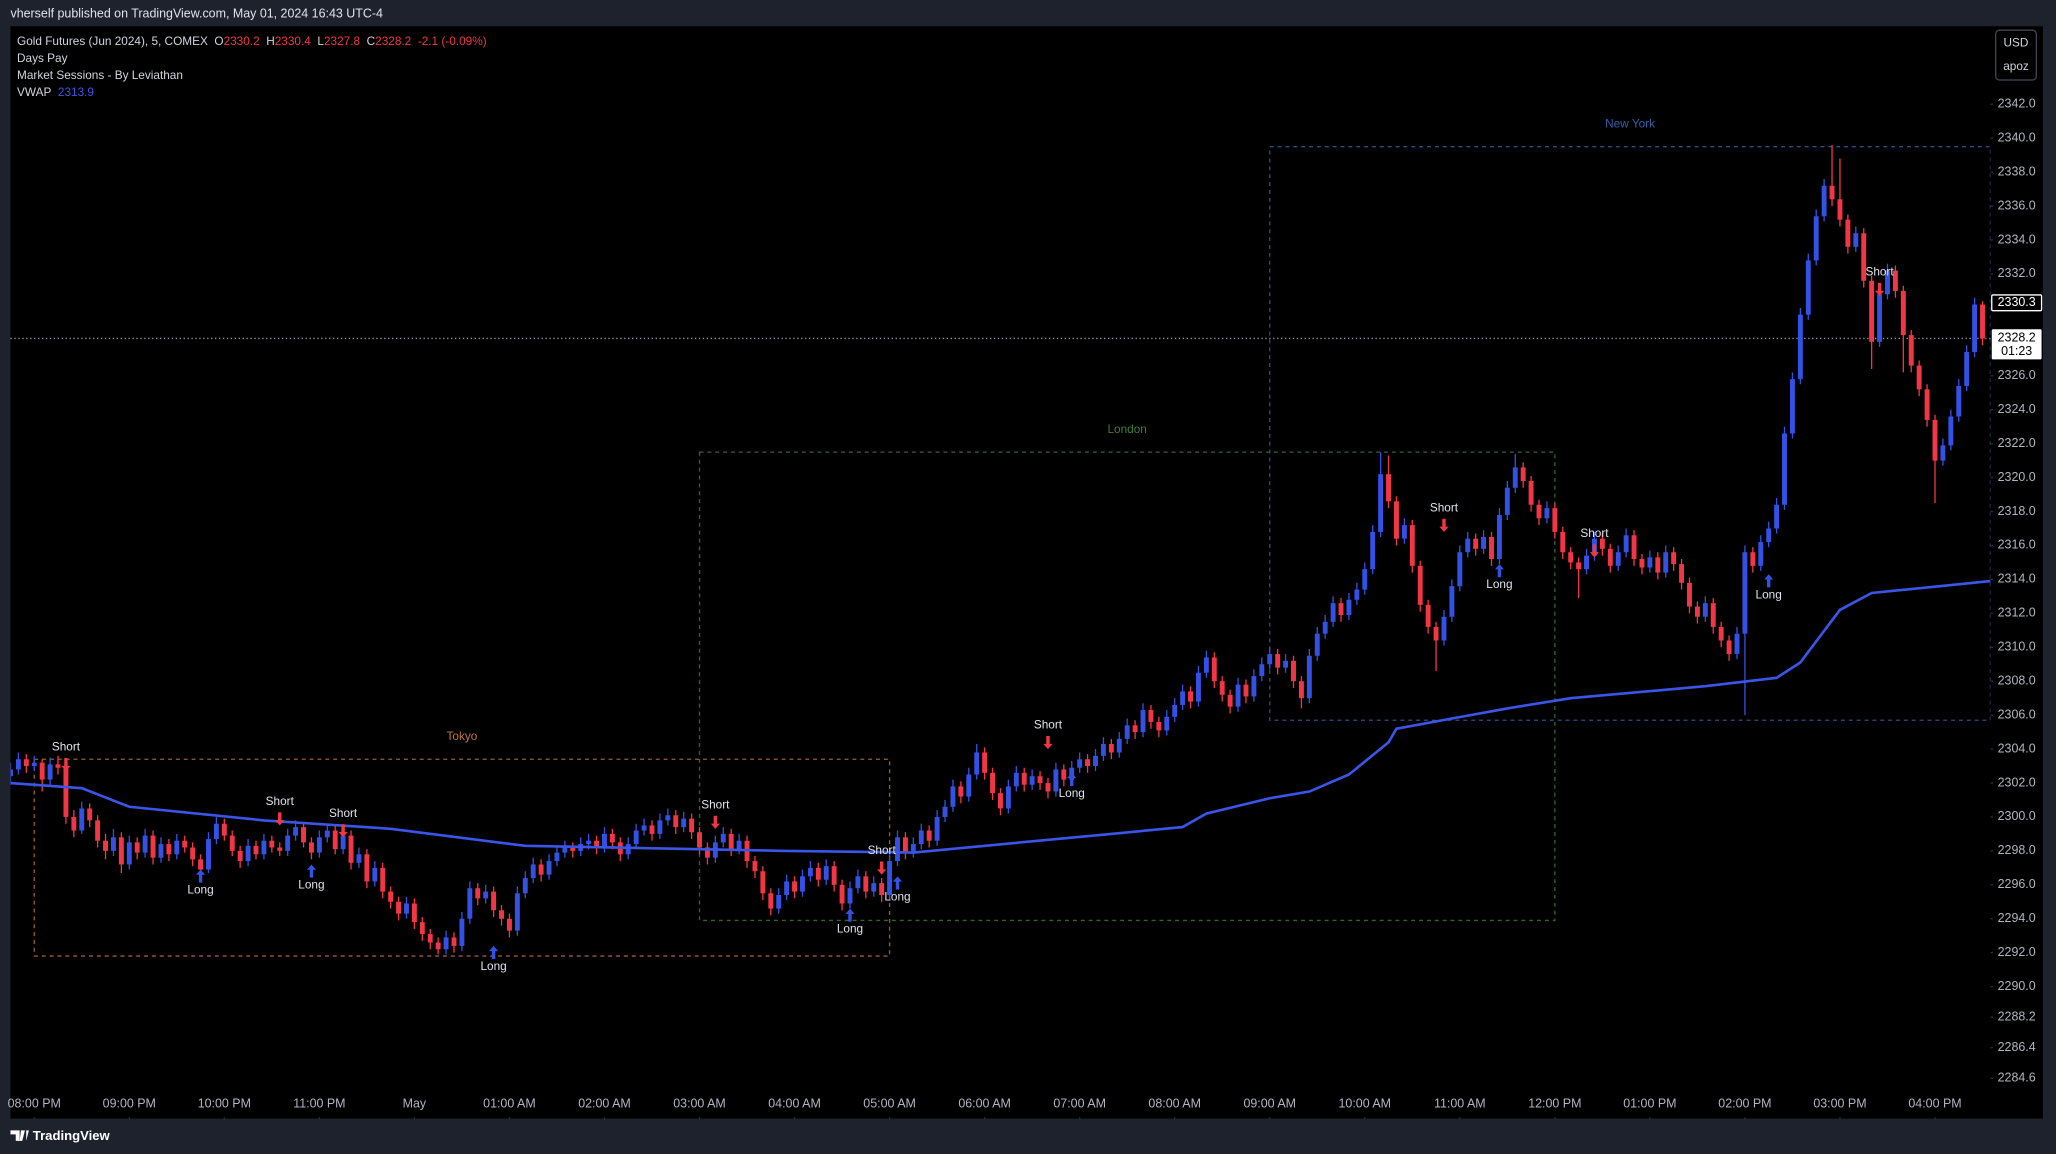  Describe the element at coordinates (2017, 338) in the screenshot. I see `last-price-label: 2328.2` at that location.